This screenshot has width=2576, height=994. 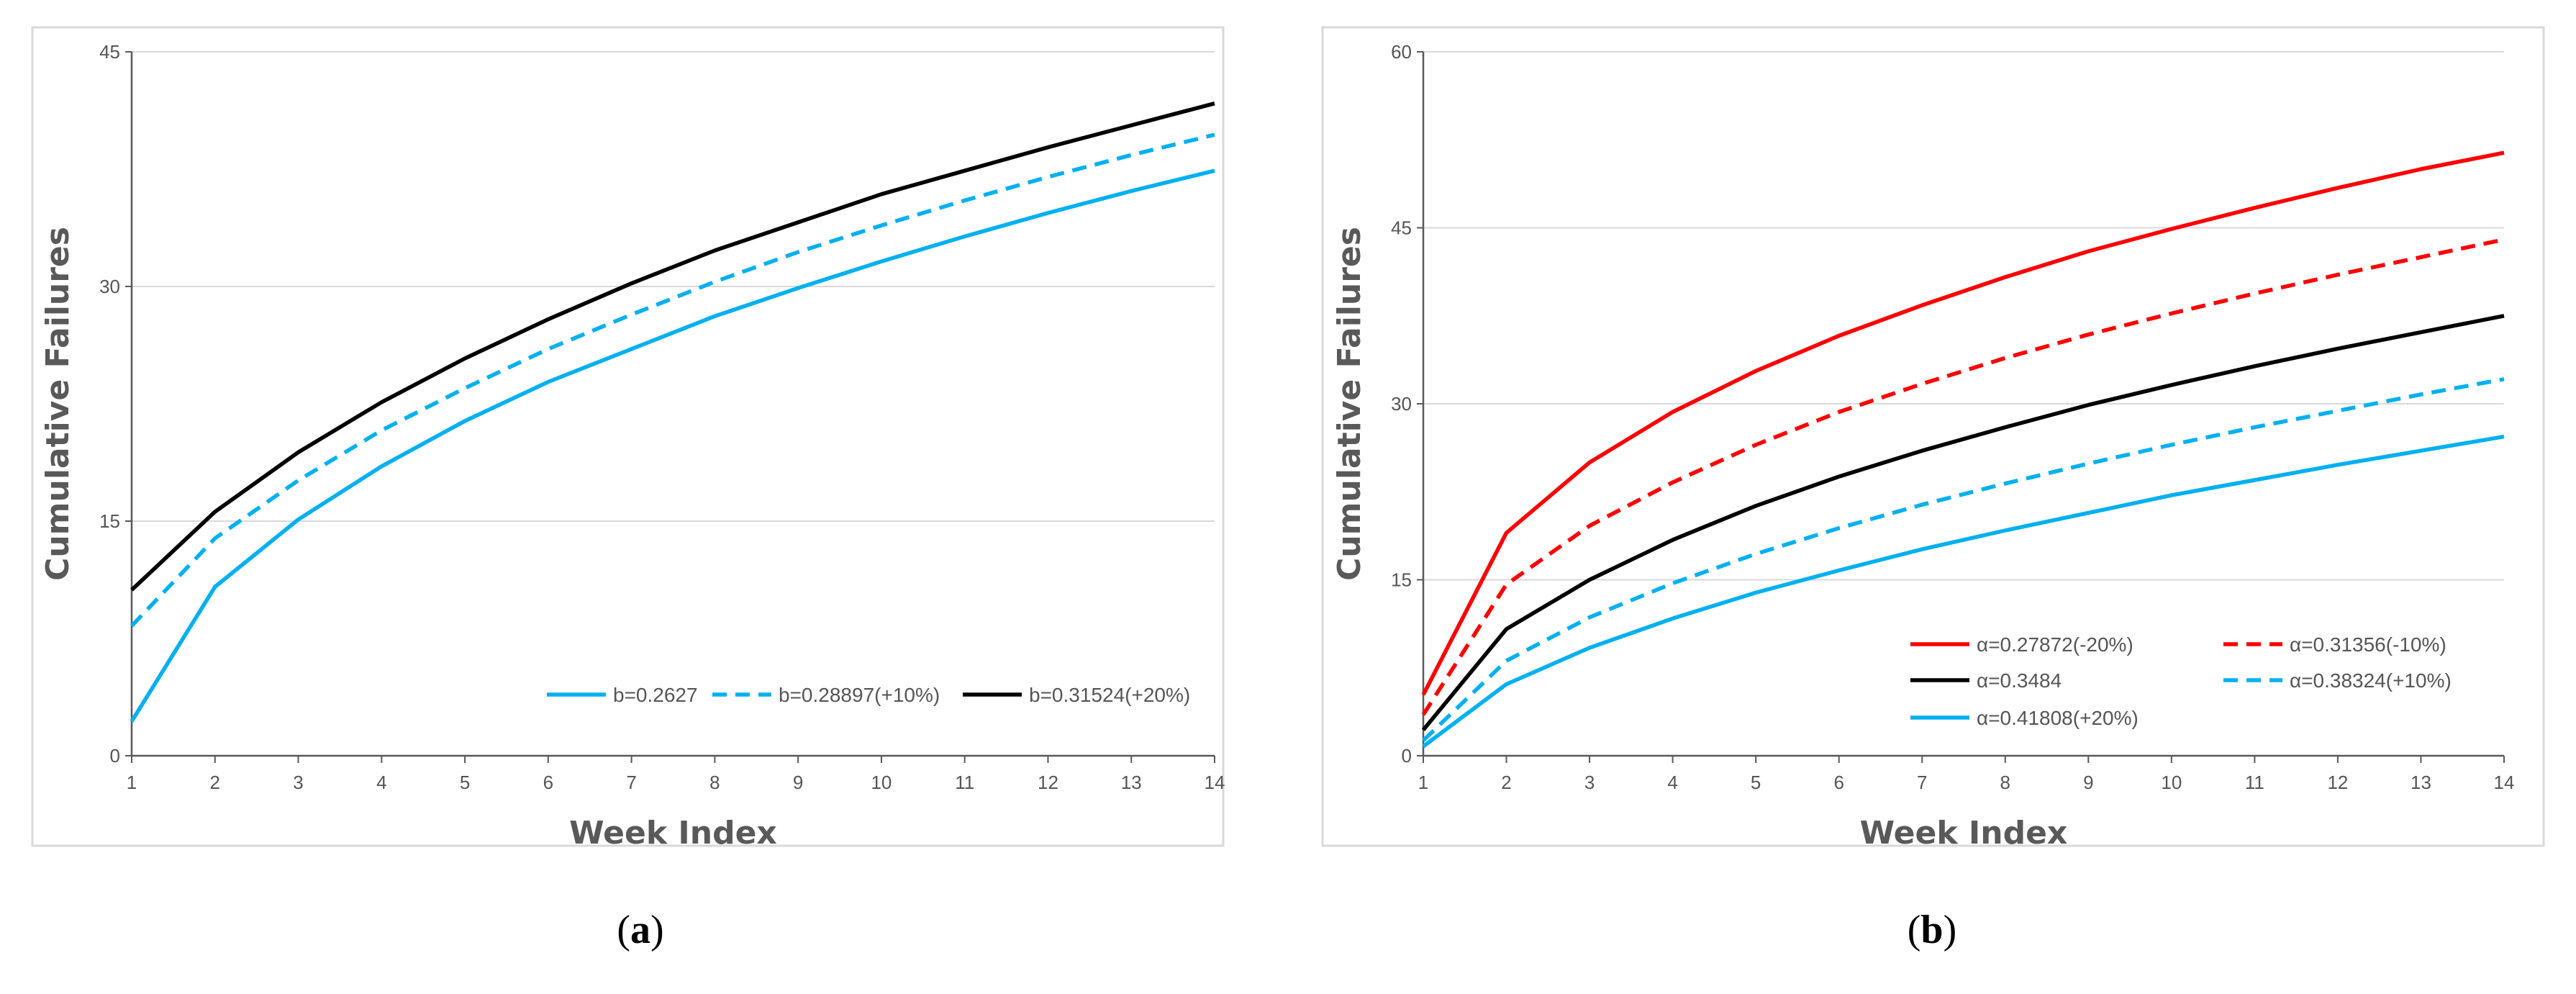 I want to click on legend: b=0.2627 b=0.28897(+10%) b=0.31524(+20%), so click(x=869, y=695).